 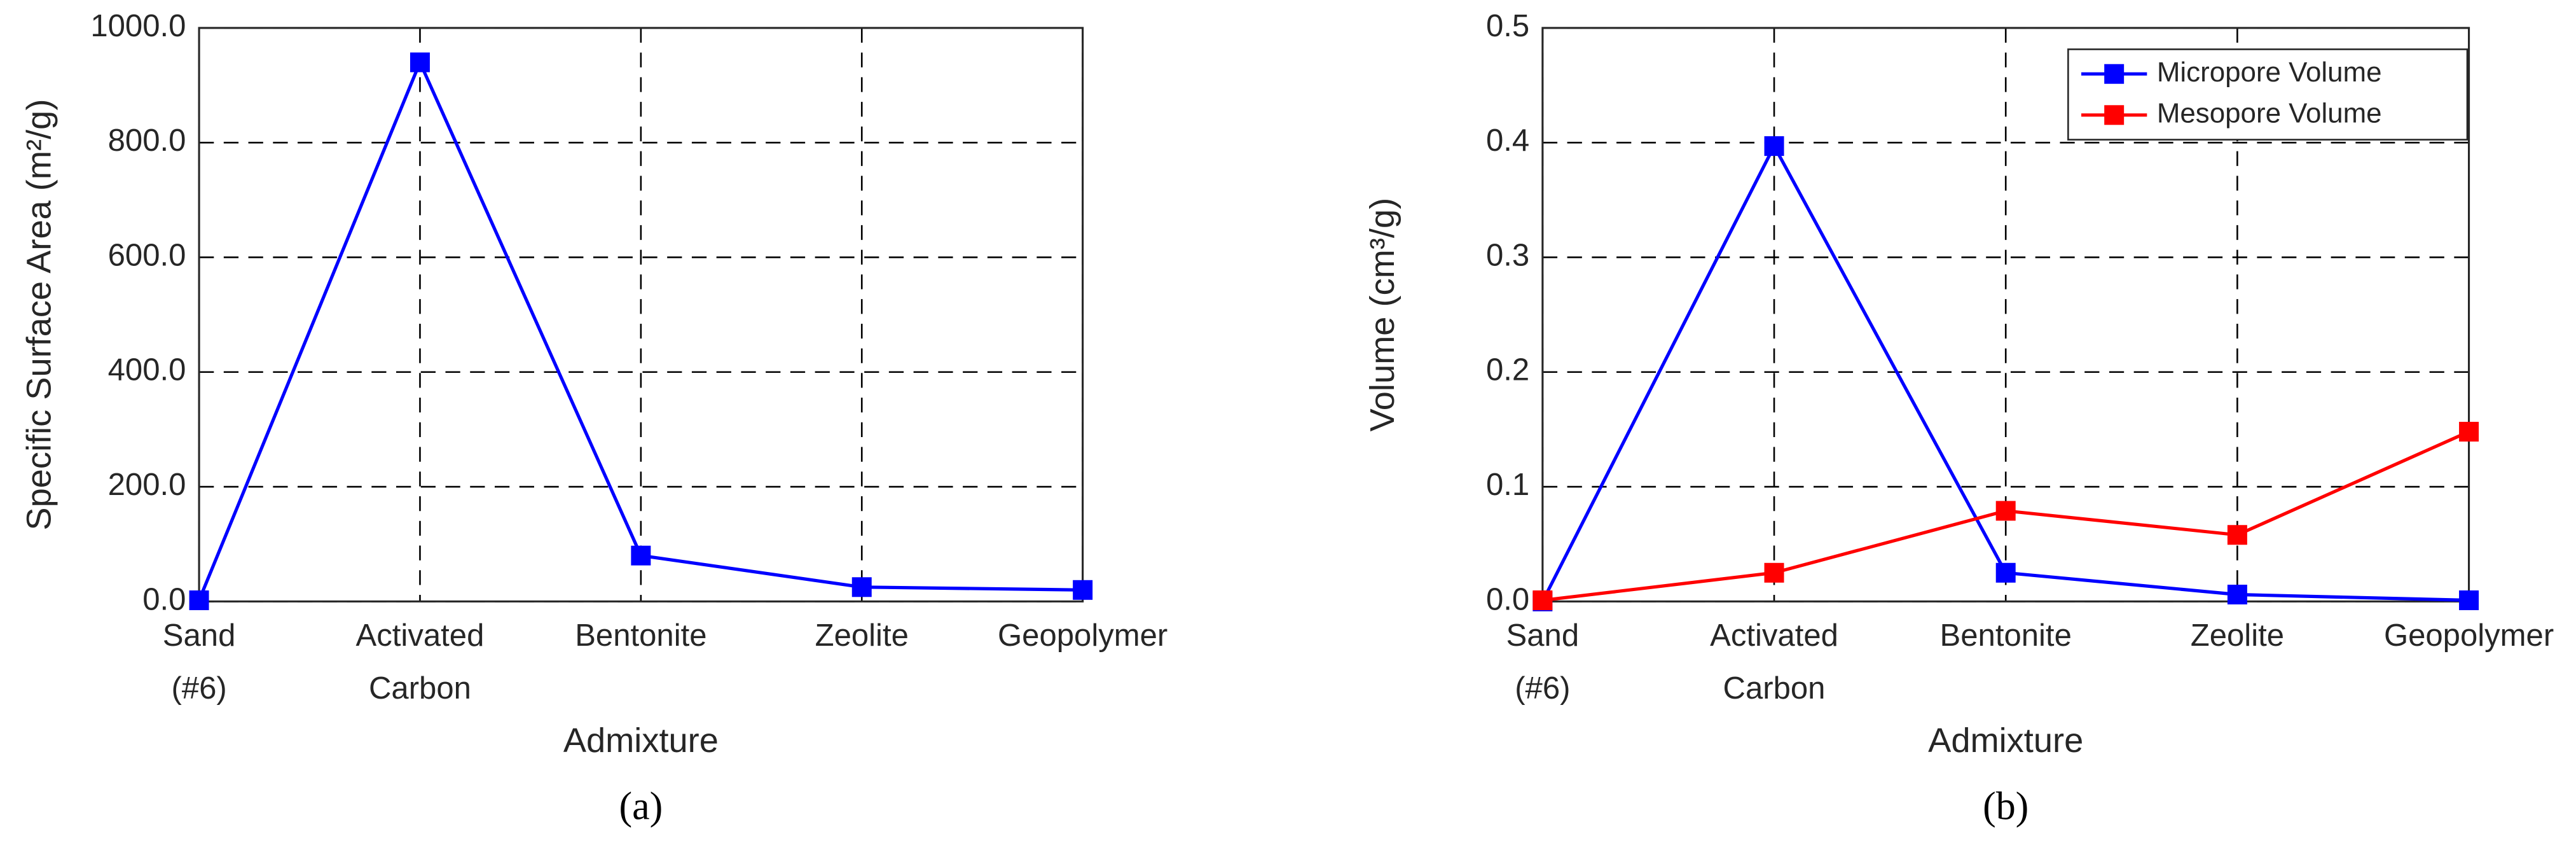 What do you see at coordinates (641, 806) in the screenshot?
I see `caption: (a)` at bounding box center [641, 806].